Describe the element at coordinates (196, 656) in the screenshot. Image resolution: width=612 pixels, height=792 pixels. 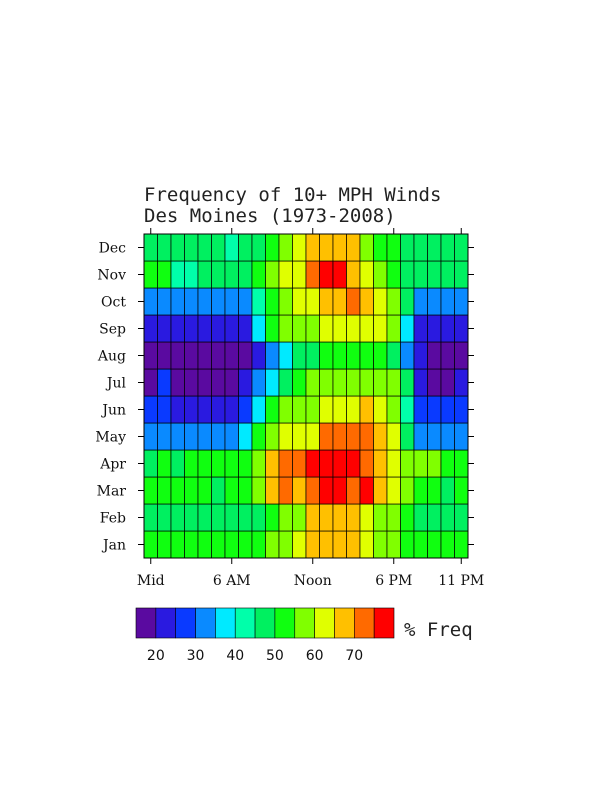
I see `colorbar-tick-label: 30` at that location.